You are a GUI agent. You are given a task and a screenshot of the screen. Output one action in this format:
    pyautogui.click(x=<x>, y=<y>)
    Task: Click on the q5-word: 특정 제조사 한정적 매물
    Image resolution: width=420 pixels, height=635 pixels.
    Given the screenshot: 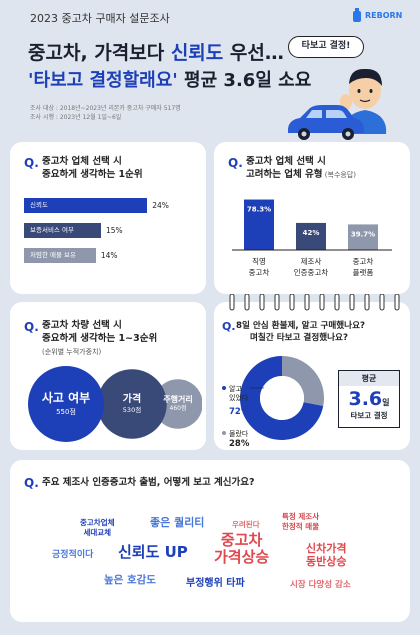 What is the action you would take?
    pyautogui.click(x=300, y=521)
    